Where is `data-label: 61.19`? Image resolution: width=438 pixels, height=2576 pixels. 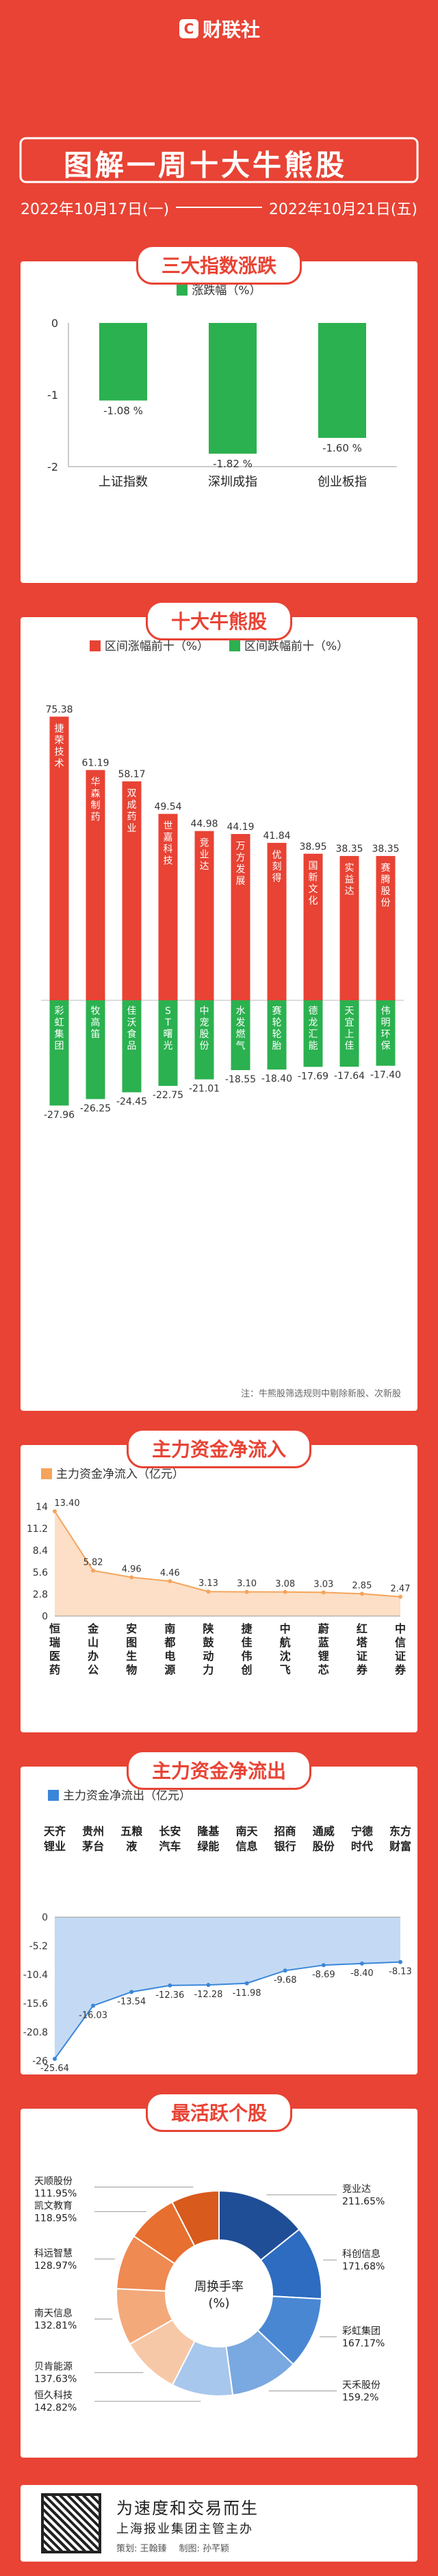 data-label: 61.19 is located at coordinates (95, 762).